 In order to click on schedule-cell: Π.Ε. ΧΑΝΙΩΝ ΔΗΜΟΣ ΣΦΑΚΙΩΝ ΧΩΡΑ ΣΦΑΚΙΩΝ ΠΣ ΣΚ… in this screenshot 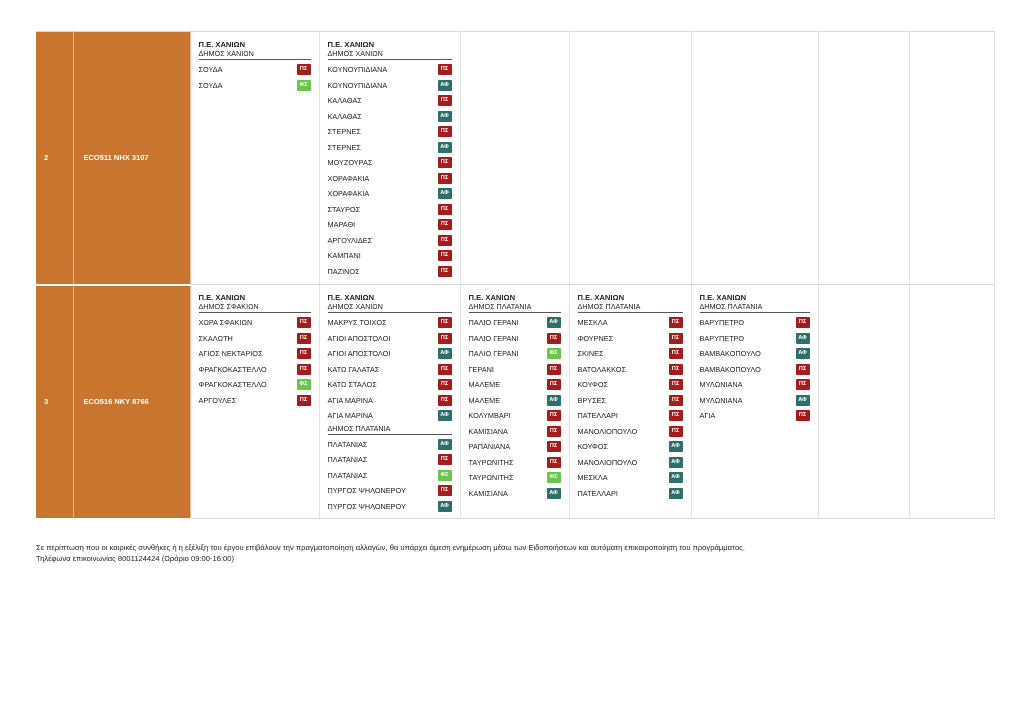, I will do `click(255, 401)`.